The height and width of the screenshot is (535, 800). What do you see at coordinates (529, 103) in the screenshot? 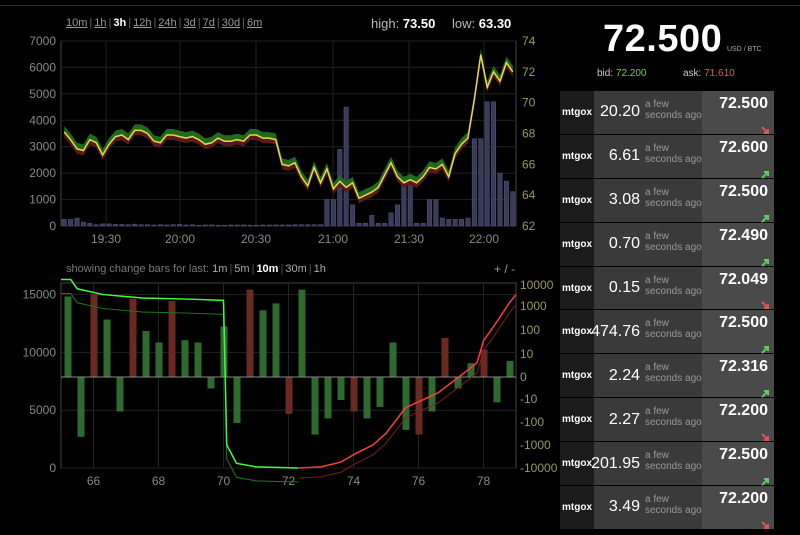
I see `y-right-tick-label: 70` at bounding box center [529, 103].